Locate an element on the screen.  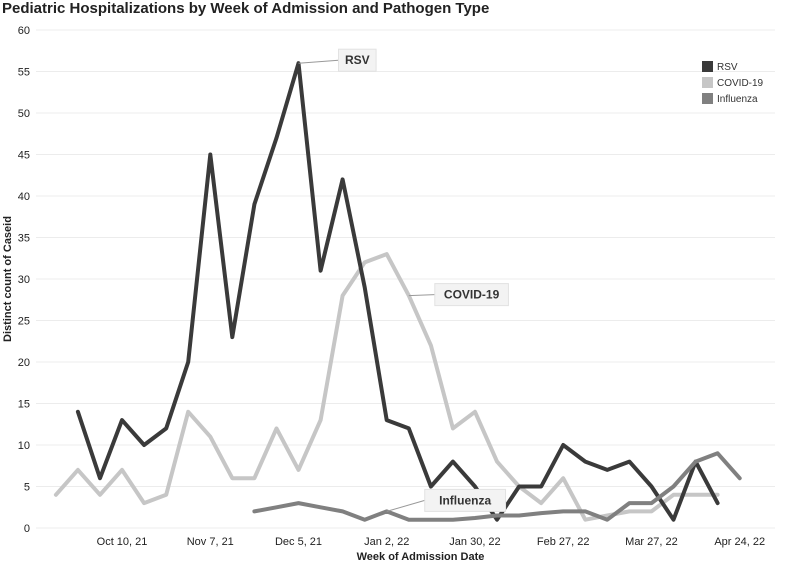
annotation-covid-19: COVID-19 is located at coordinates (458, 295).